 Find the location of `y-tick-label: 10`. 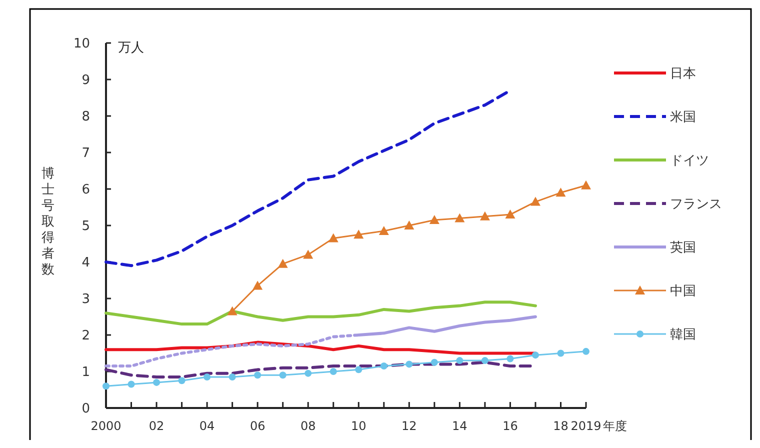

y-tick-label: 10 is located at coordinates (81, 44).